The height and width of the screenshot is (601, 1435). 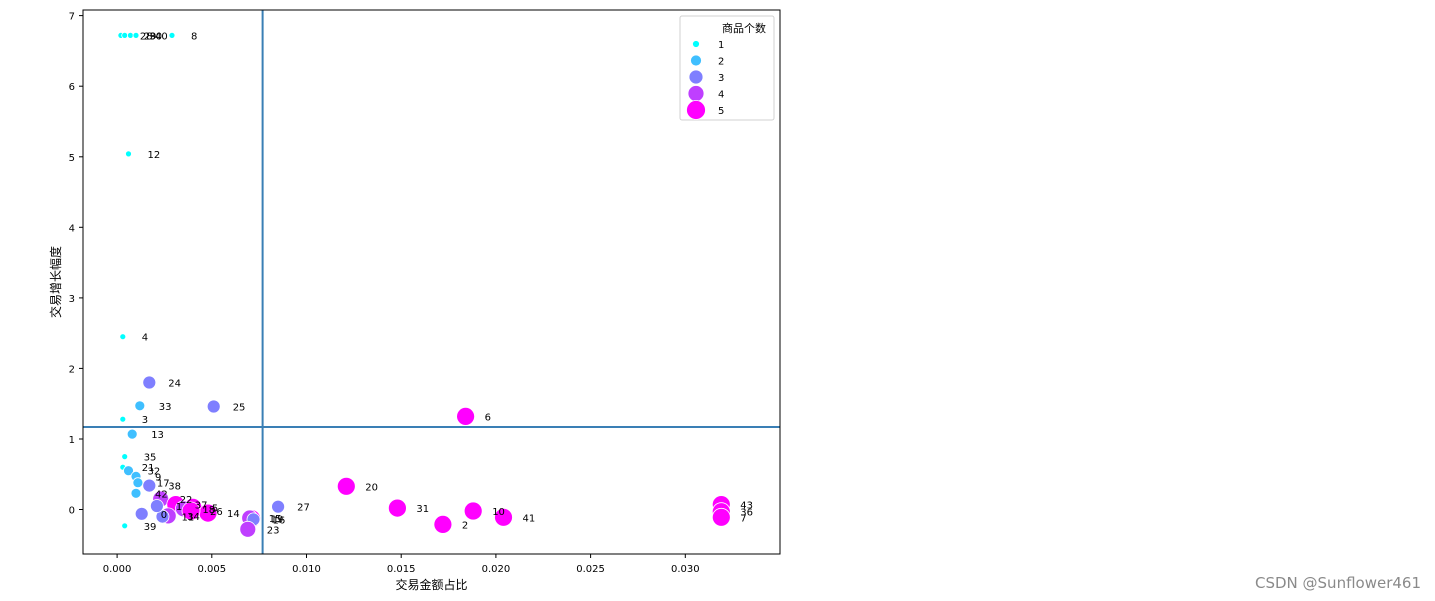 What do you see at coordinates (146, 36) in the screenshot?
I see `point-label: 28` at bounding box center [146, 36].